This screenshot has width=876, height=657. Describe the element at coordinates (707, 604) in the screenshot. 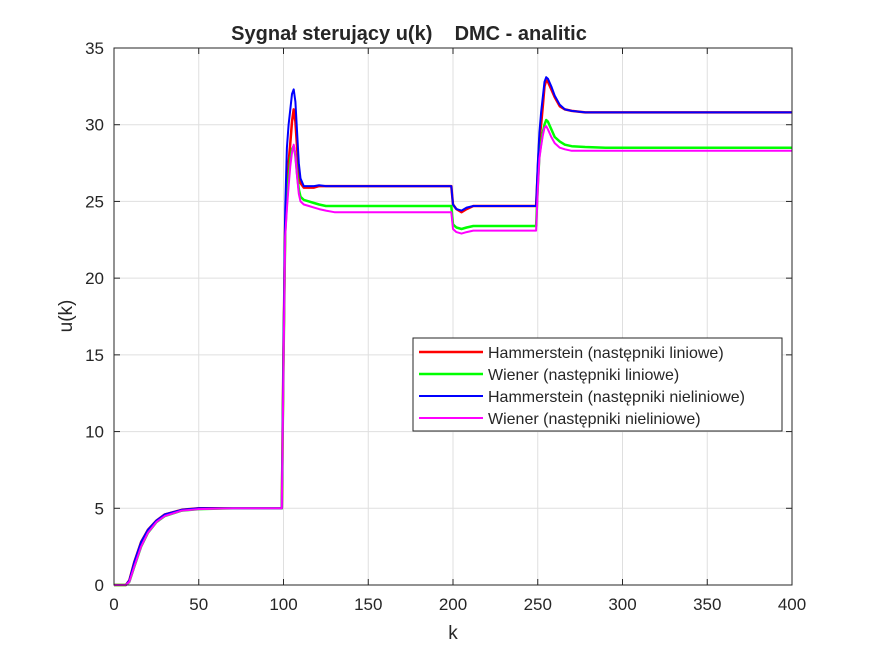

I see `x-tick-label: 350` at that location.